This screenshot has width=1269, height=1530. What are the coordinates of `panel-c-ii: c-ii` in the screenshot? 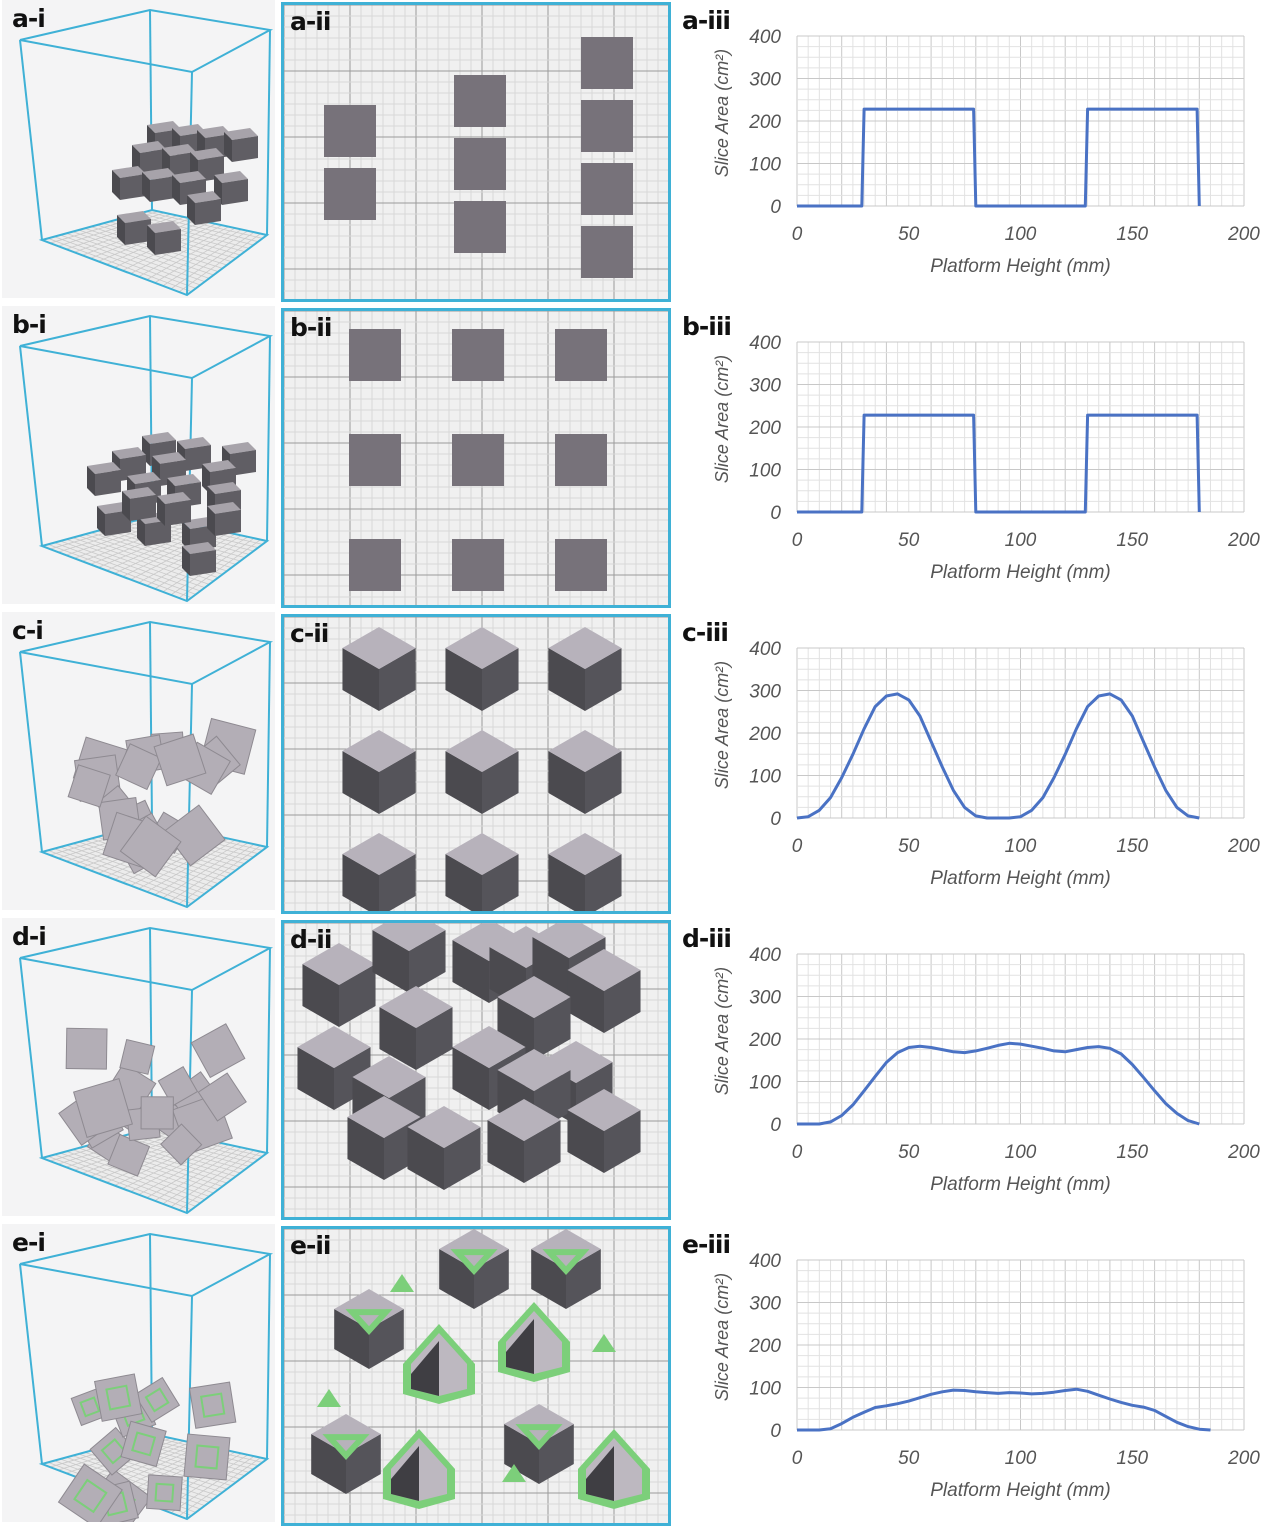 It's located at (476, 764).